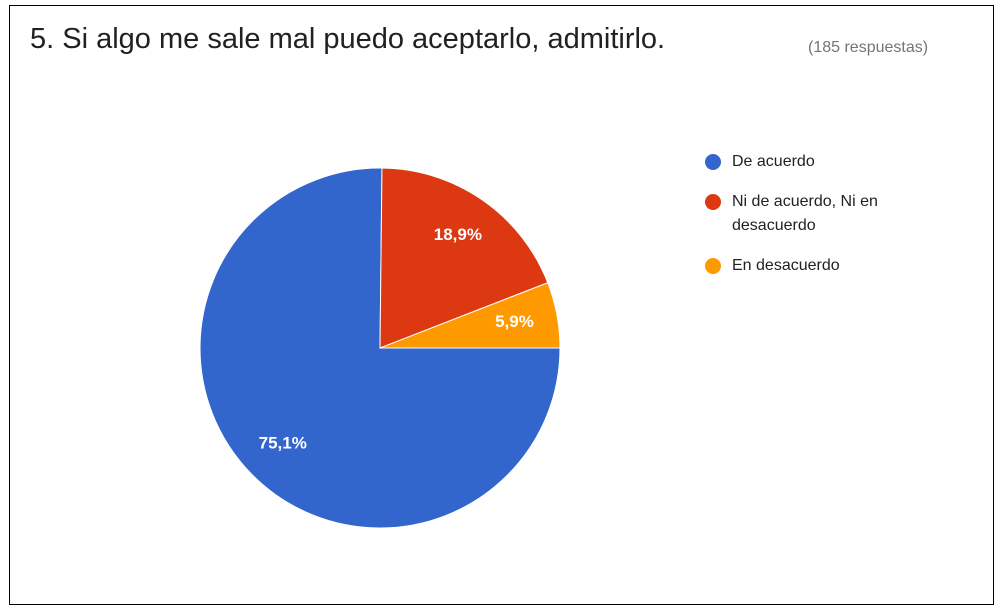  I want to click on legend-label: De acuerdo, so click(773, 161).